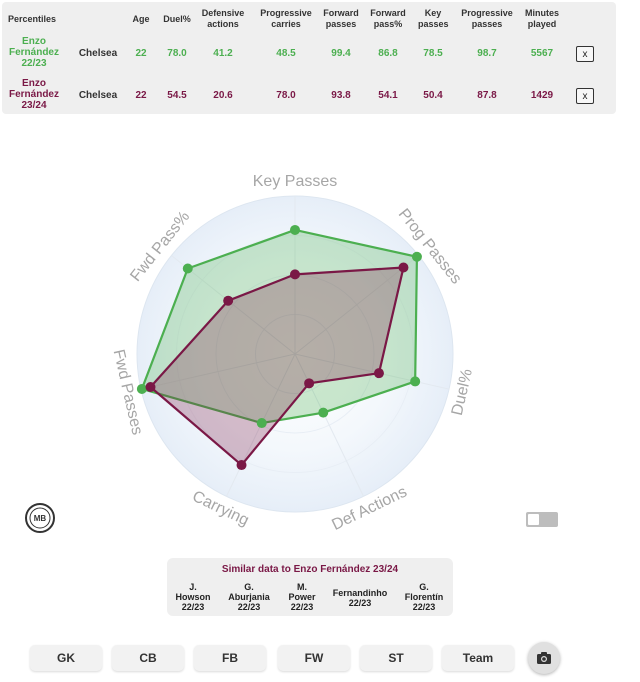  What do you see at coordinates (542, 519) in the screenshot?
I see `toggle-switch` at bounding box center [542, 519].